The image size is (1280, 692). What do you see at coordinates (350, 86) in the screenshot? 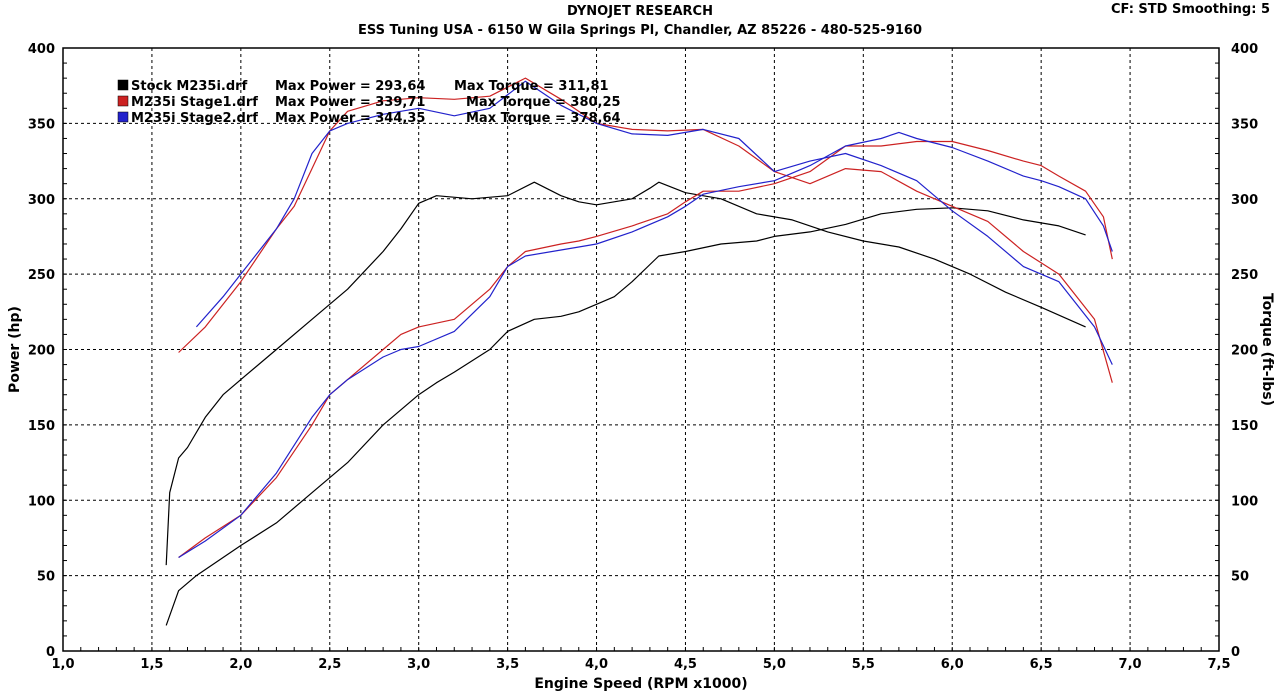
I see `legend-max-power: Max Power = 293,64` at bounding box center [350, 86].